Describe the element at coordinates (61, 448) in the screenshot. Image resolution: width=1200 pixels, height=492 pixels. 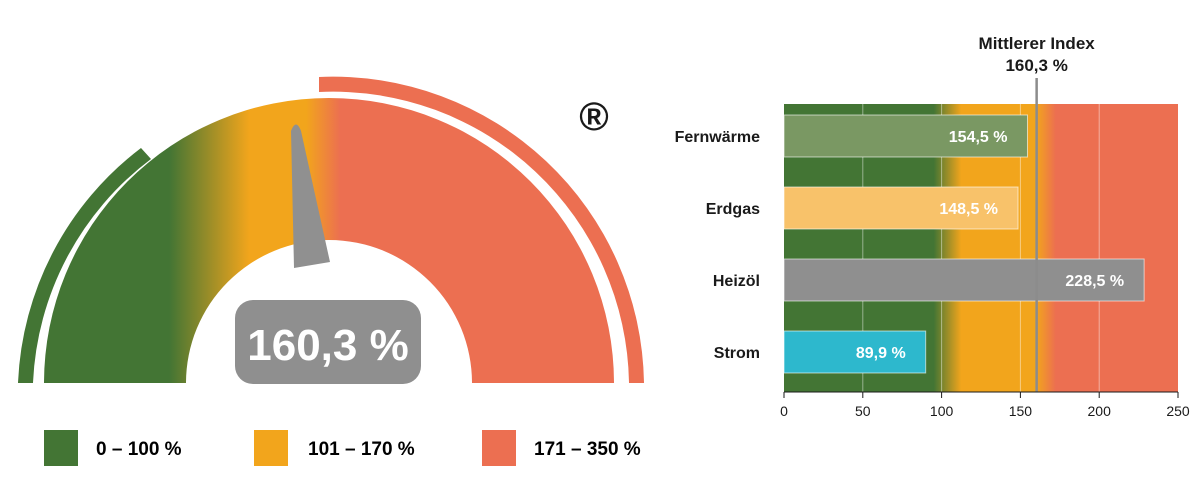
I see `legend-swatch-green` at that location.